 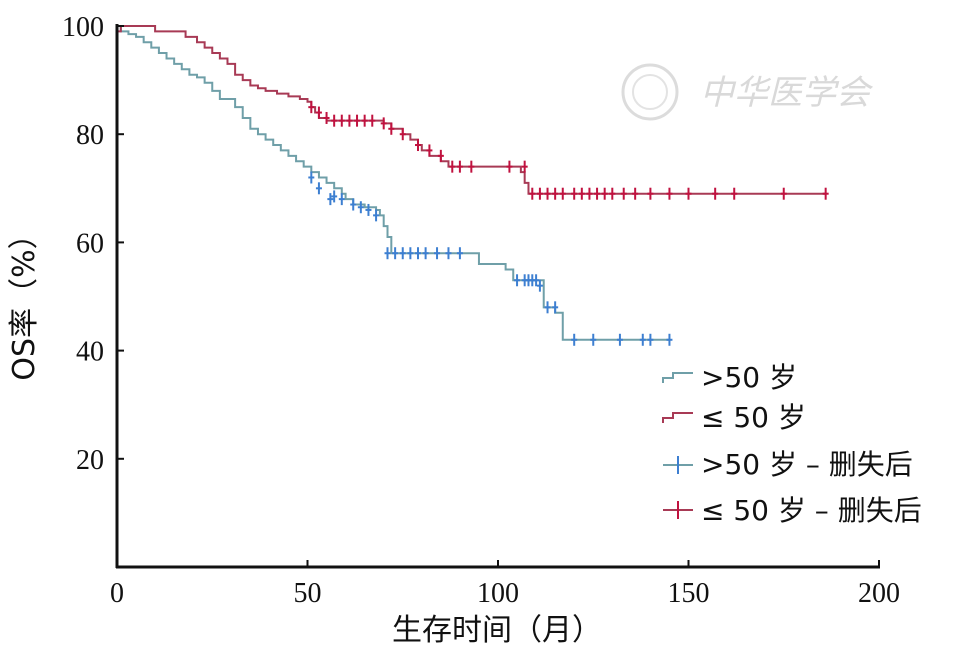 I want to click on y-tick-label: 80, so click(x=90, y=135).